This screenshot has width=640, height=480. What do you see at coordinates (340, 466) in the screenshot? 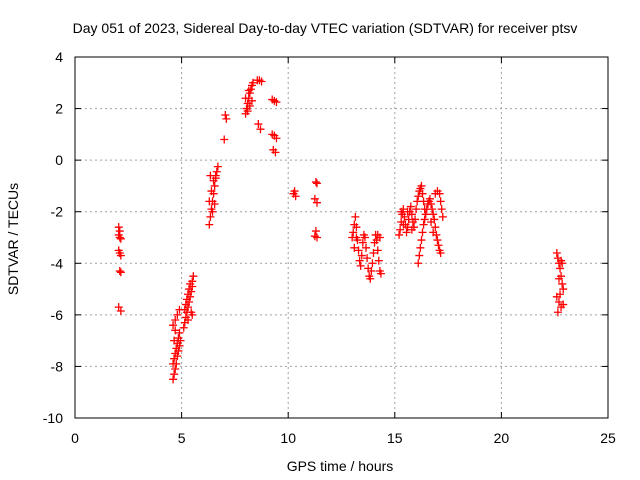
I see `x-axis-label: GPS time / hours` at bounding box center [340, 466].